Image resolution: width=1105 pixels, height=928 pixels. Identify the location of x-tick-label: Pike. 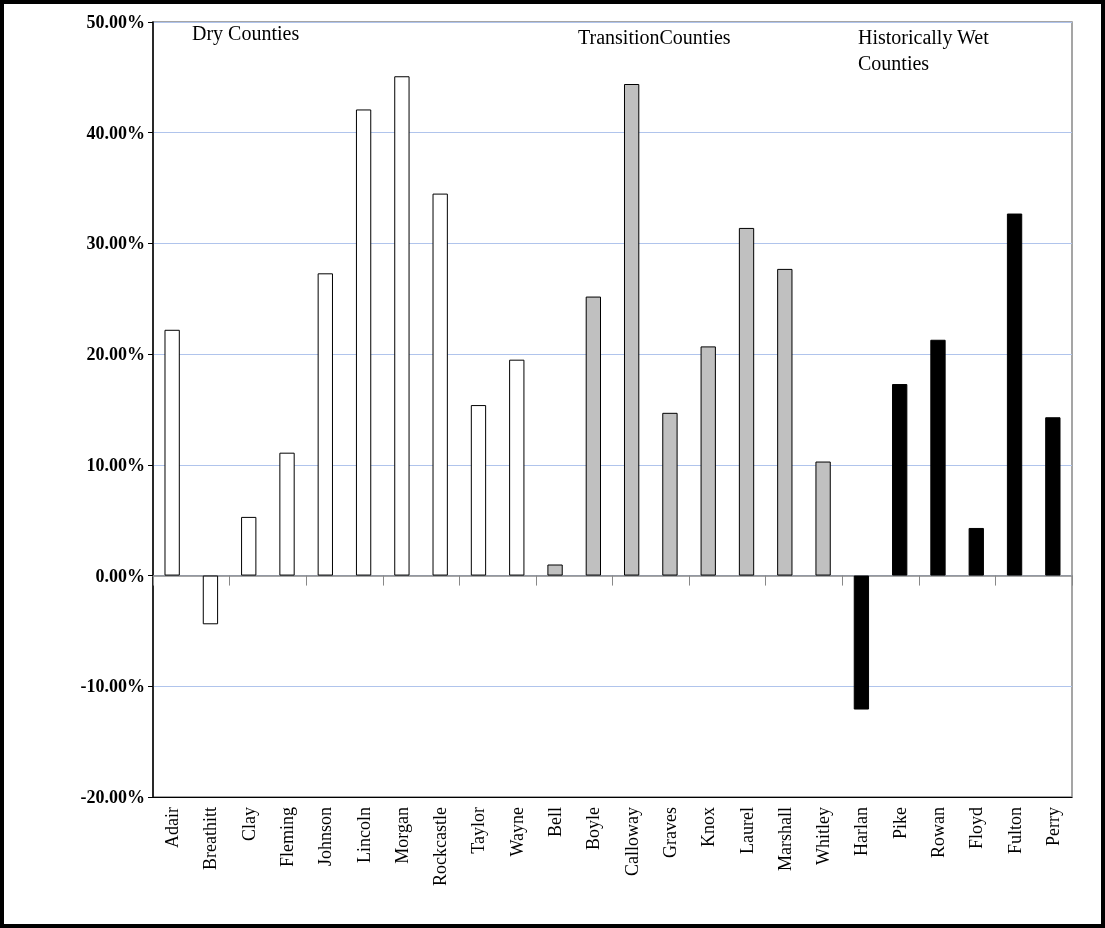
(899, 823).